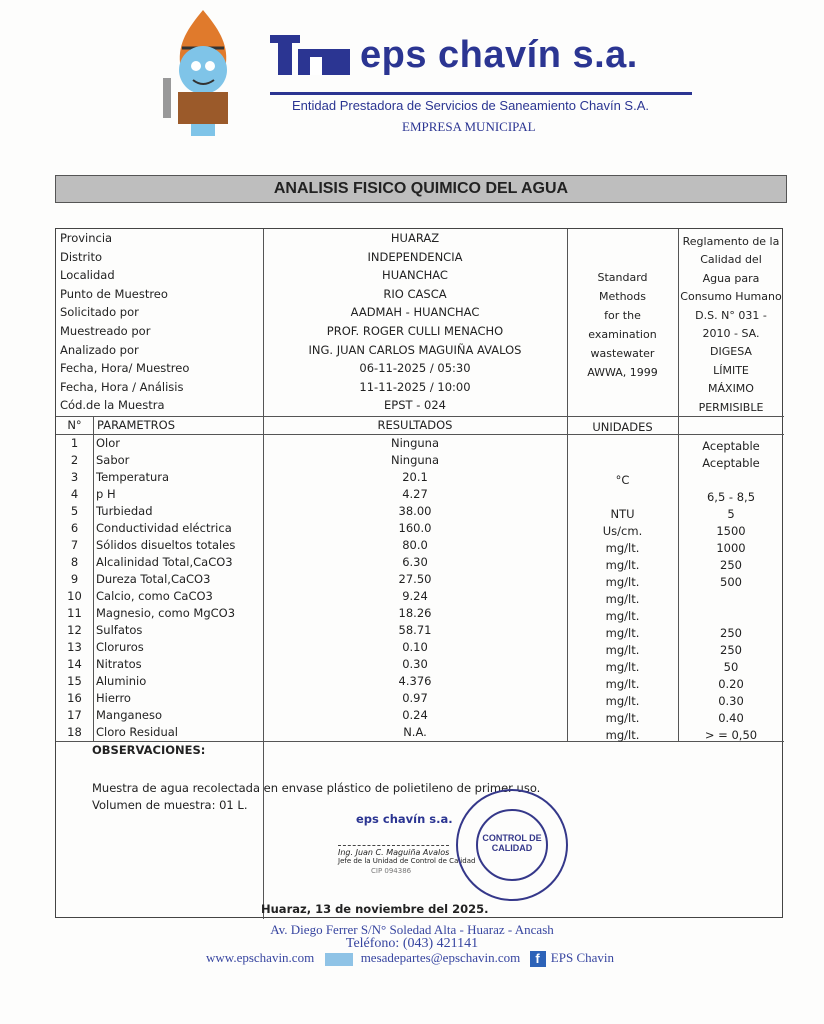  What do you see at coordinates (622, 315) in the screenshot?
I see `method-text: for the` at bounding box center [622, 315].